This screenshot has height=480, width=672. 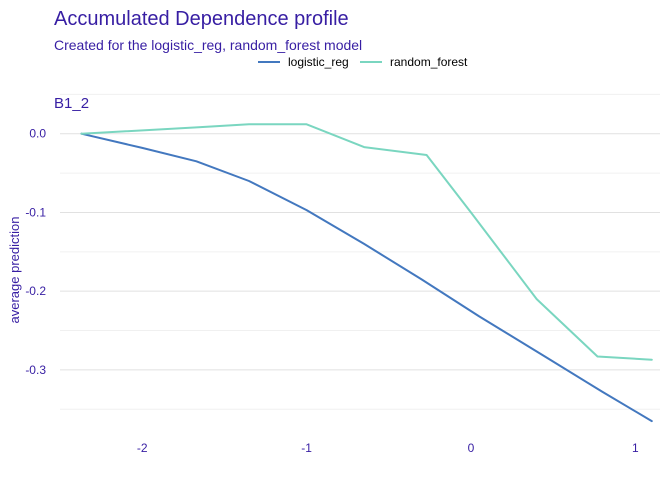 What do you see at coordinates (14, 270) in the screenshot?
I see `y-axis-label: average prediction` at bounding box center [14, 270].